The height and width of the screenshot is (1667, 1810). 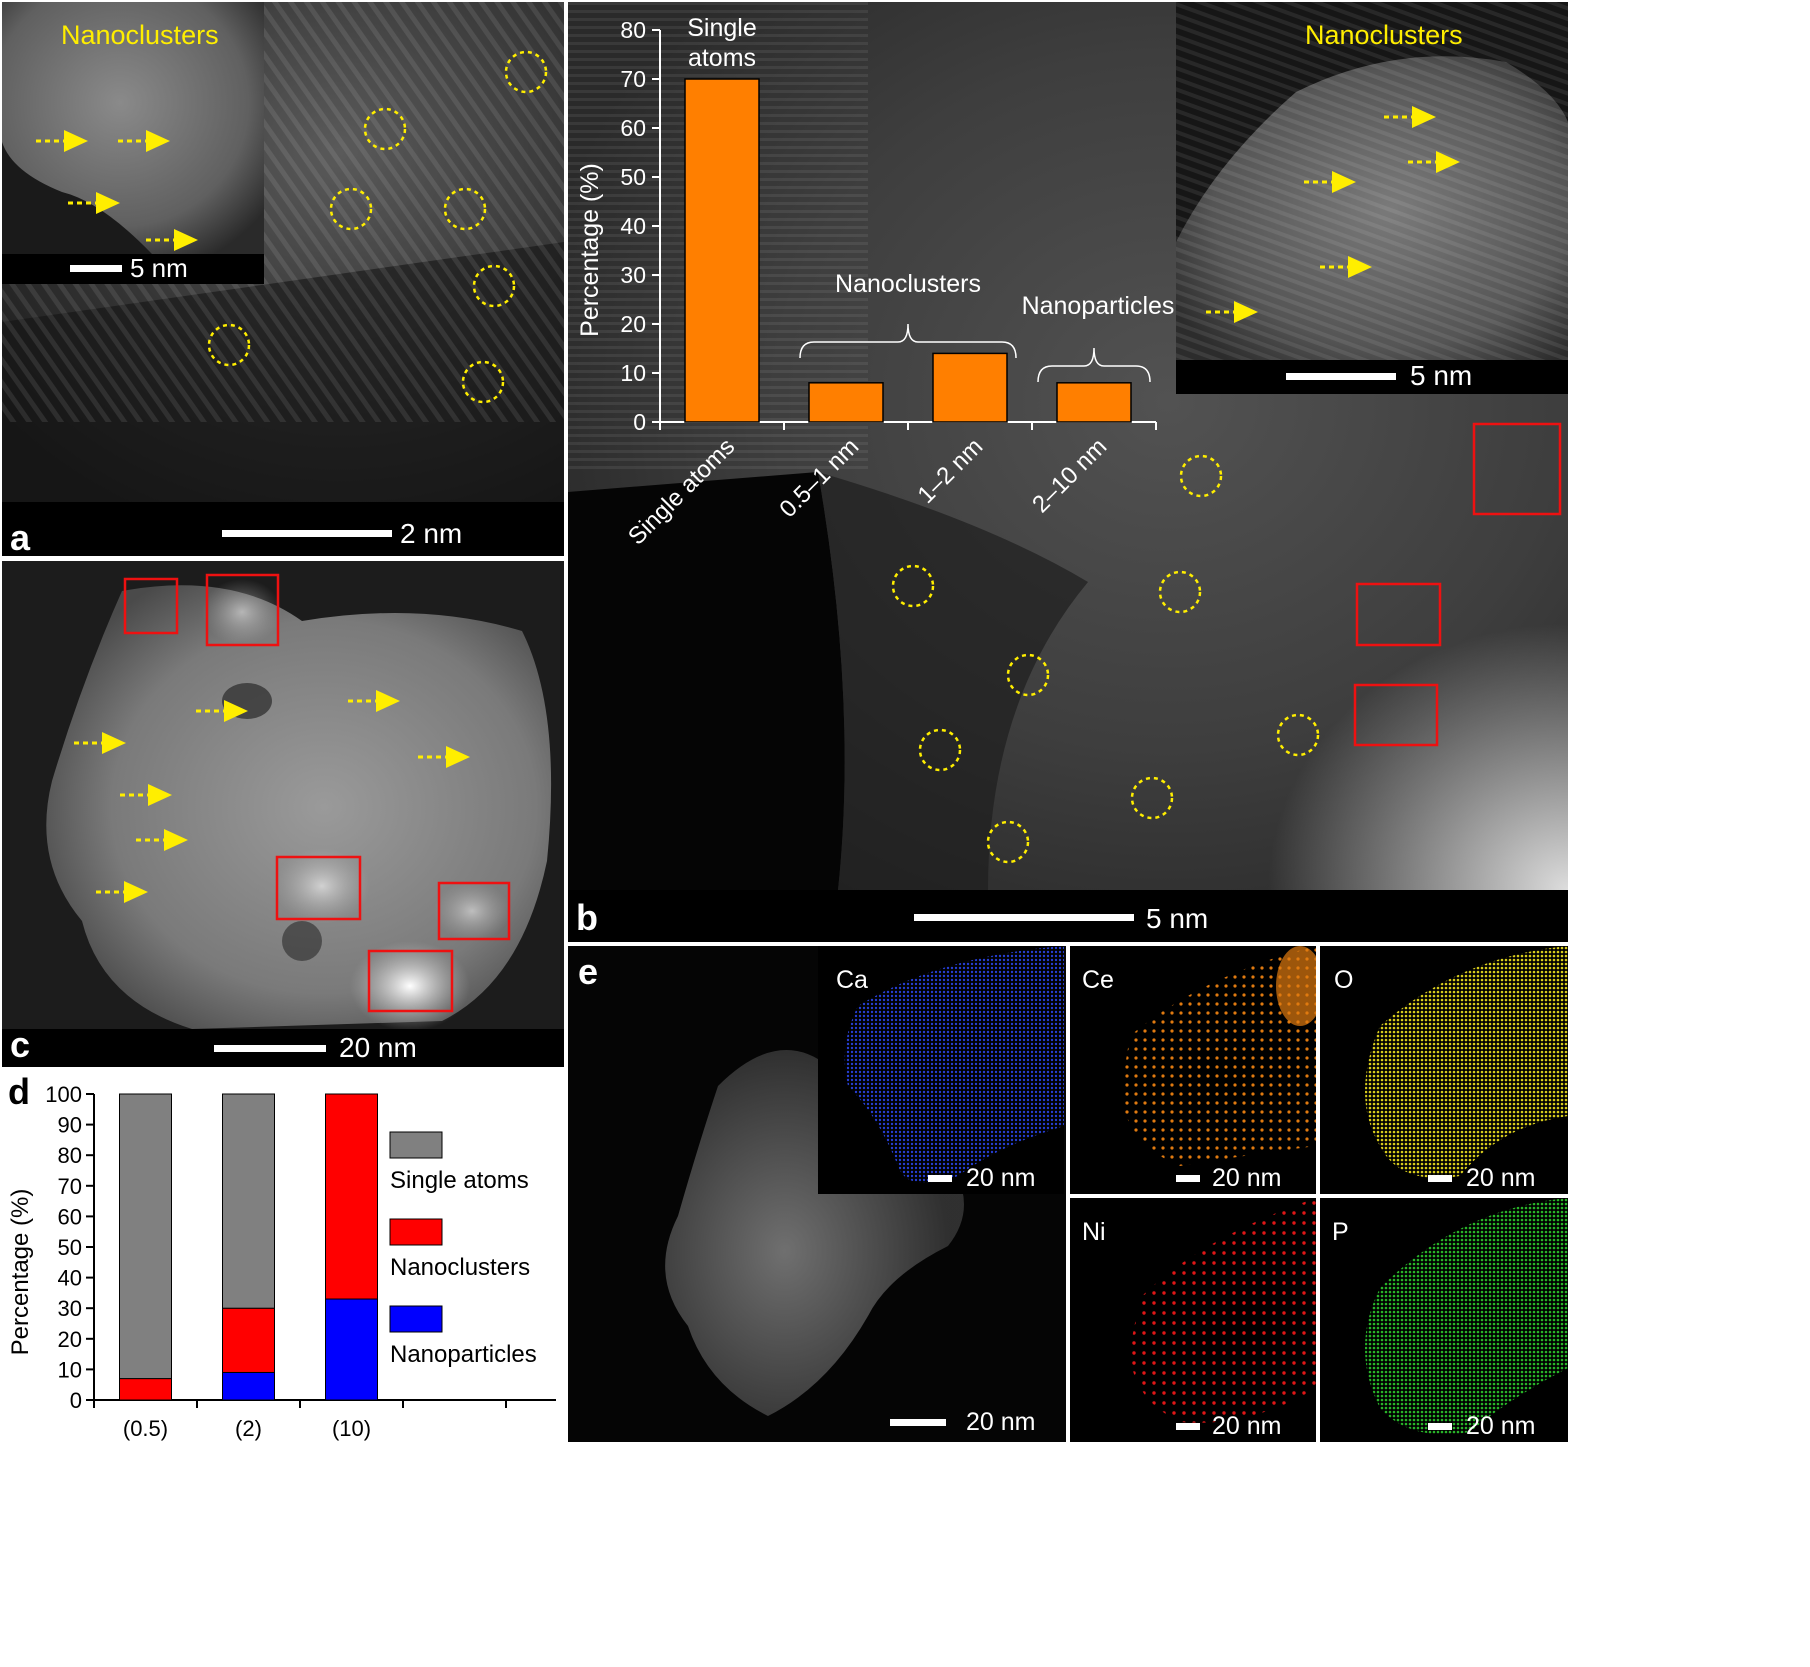 I want to click on chart-d-legend-label: Nanoclusters, so click(x=460, y=1267).